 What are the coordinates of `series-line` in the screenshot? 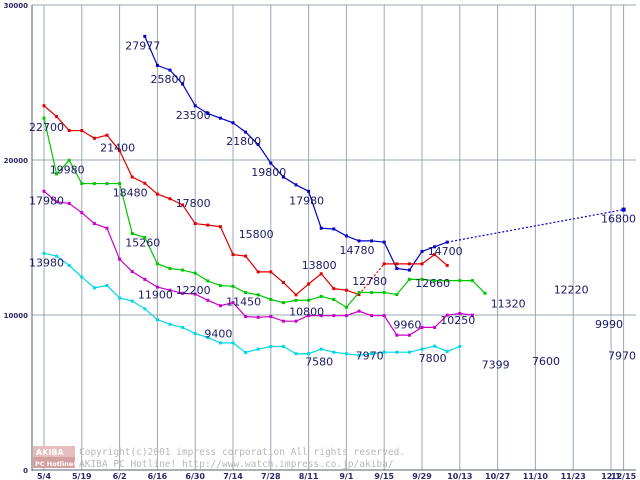 It's located at (416, 259).